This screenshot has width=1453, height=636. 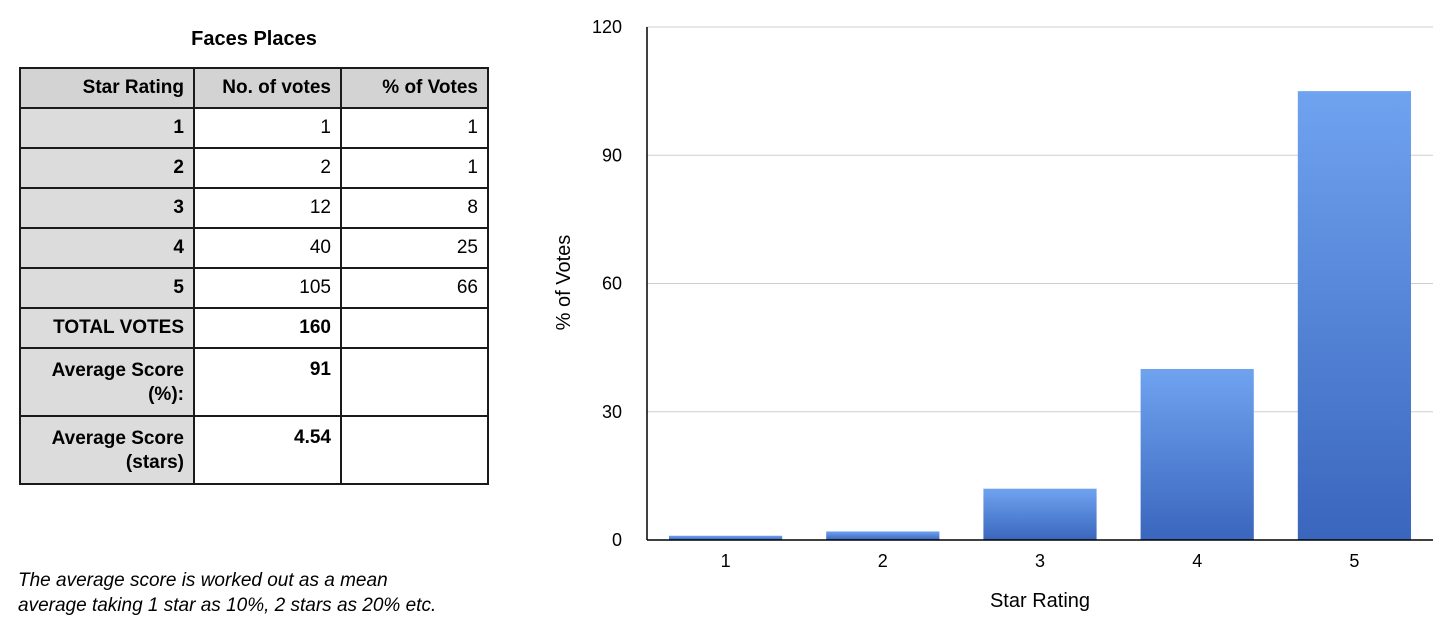 What do you see at coordinates (612, 155) in the screenshot?
I see `y-tick-label: 90` at bounding box center [612, 155].